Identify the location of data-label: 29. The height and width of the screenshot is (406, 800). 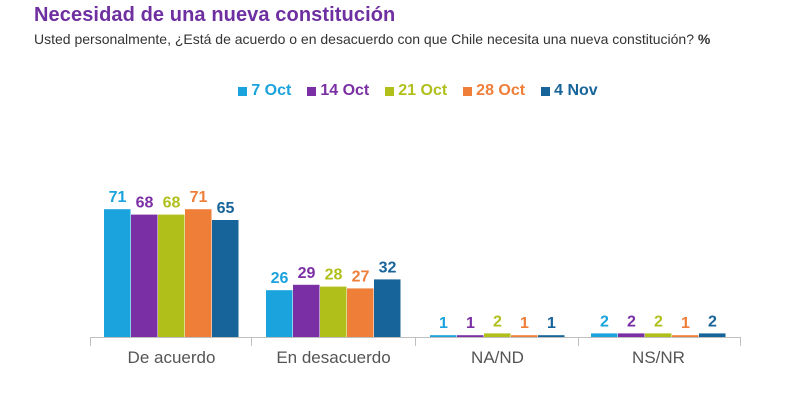
(307, 273).